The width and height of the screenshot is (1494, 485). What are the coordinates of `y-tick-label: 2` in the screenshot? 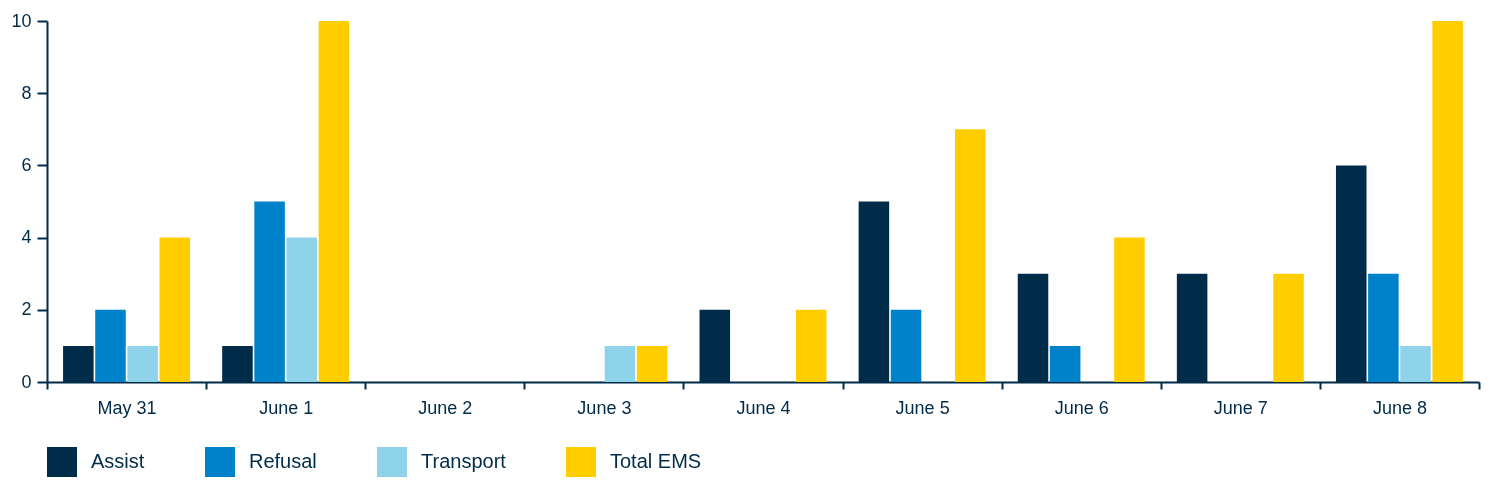 It's located at (26, 309).